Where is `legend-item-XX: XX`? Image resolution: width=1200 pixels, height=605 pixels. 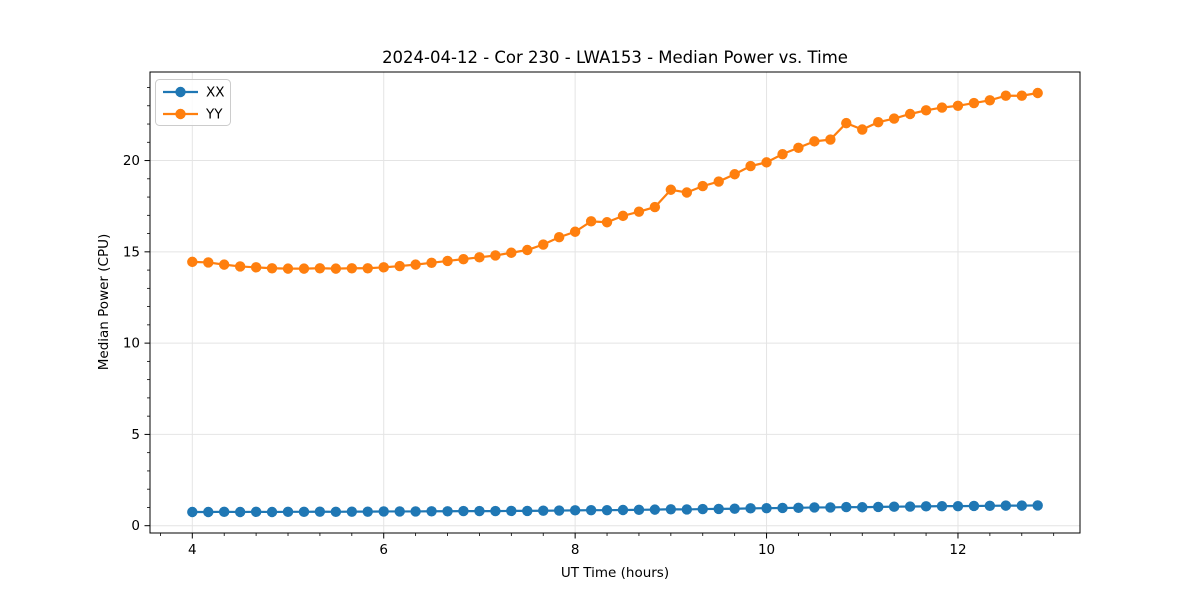
legend-item-XX: XX is located at coordinates (194, 93).